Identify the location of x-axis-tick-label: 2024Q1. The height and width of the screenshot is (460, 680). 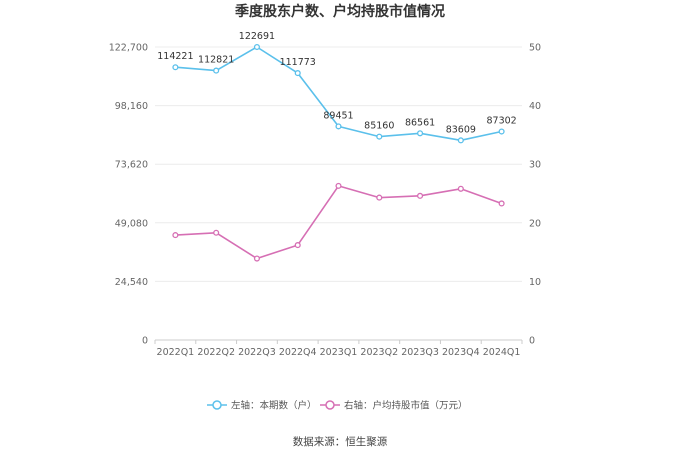
(502, 352).